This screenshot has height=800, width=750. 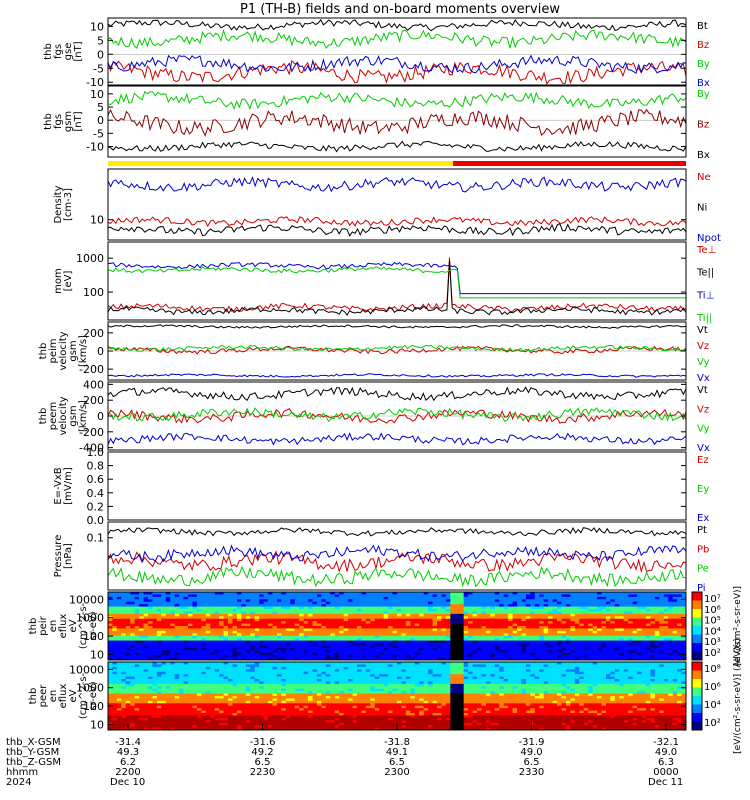 What do you see at coordinates (100, 107) in the screenshot?
I see `y-tick-label: 5` at bounding box center [100, 107].